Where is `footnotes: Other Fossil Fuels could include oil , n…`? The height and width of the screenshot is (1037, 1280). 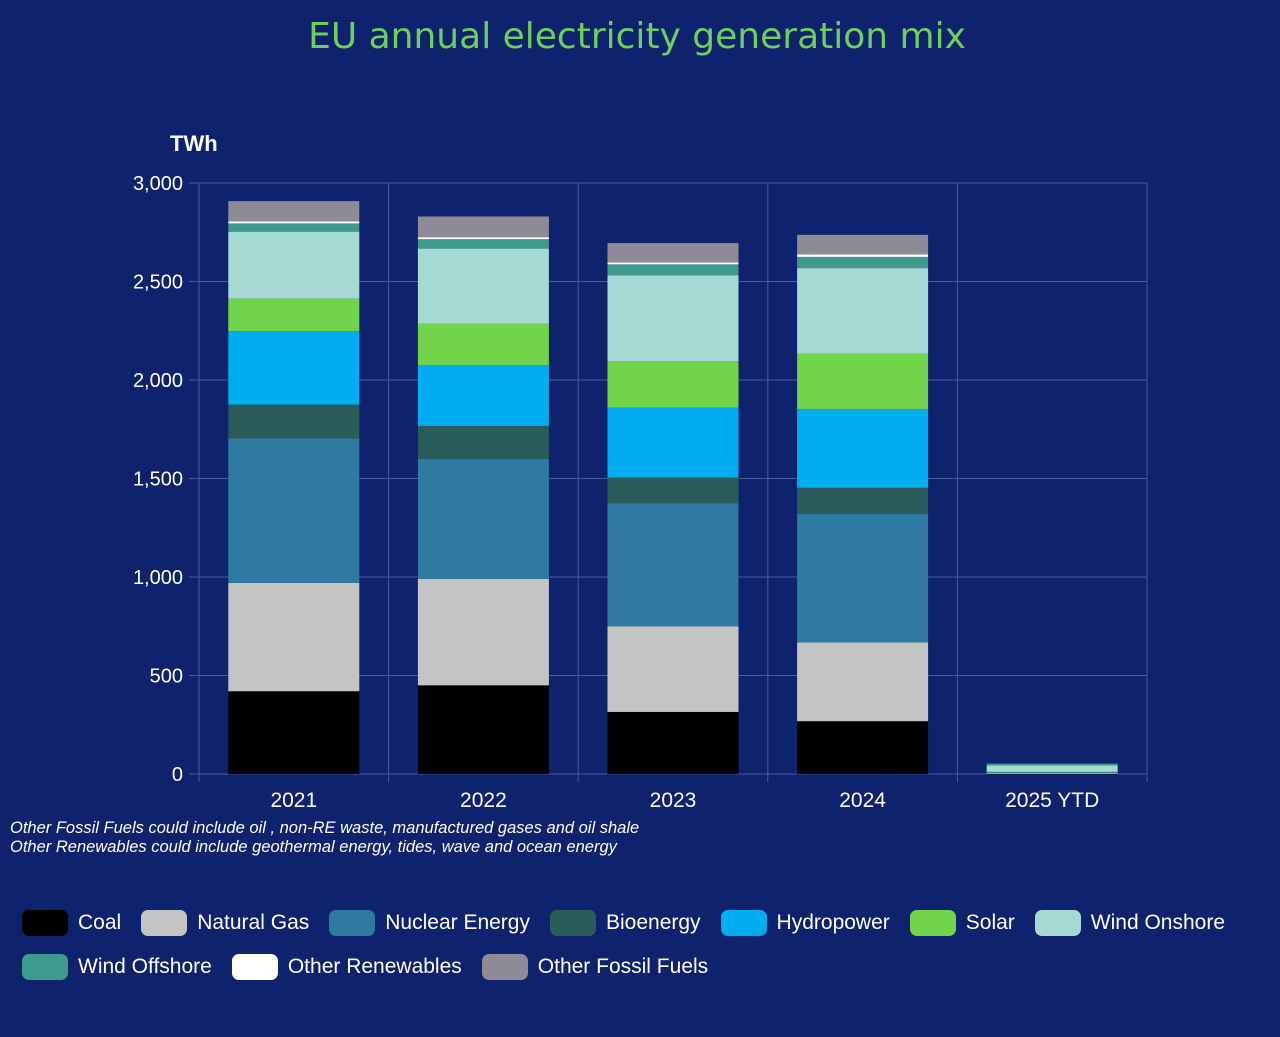 footnotes: Other Fossil Fuels could include oil , n… is located at coordinates (324, 838).